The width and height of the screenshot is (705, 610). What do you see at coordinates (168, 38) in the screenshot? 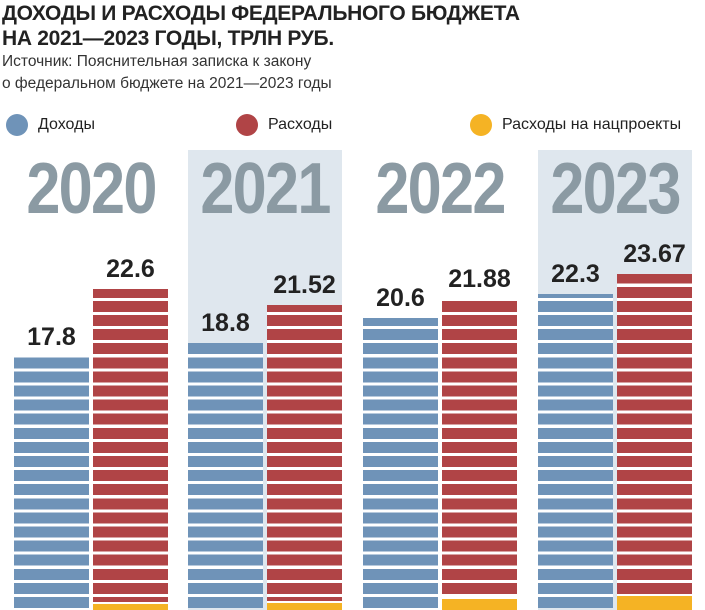
I see `chart-title-line2: НА 2021—2023 ГОДЫ, ТРЛН РУБ.` at bounding box center [168, 38].